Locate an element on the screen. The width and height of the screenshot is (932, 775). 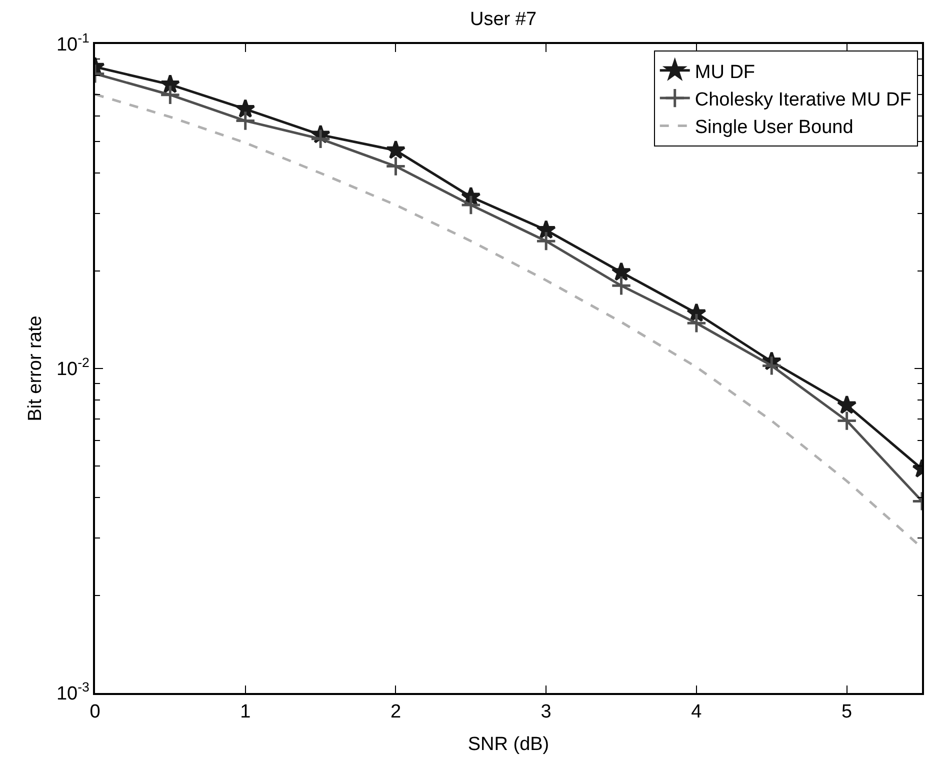
legend-label: Cholesky Iterative MU DF is located at coordinates (803, 99).